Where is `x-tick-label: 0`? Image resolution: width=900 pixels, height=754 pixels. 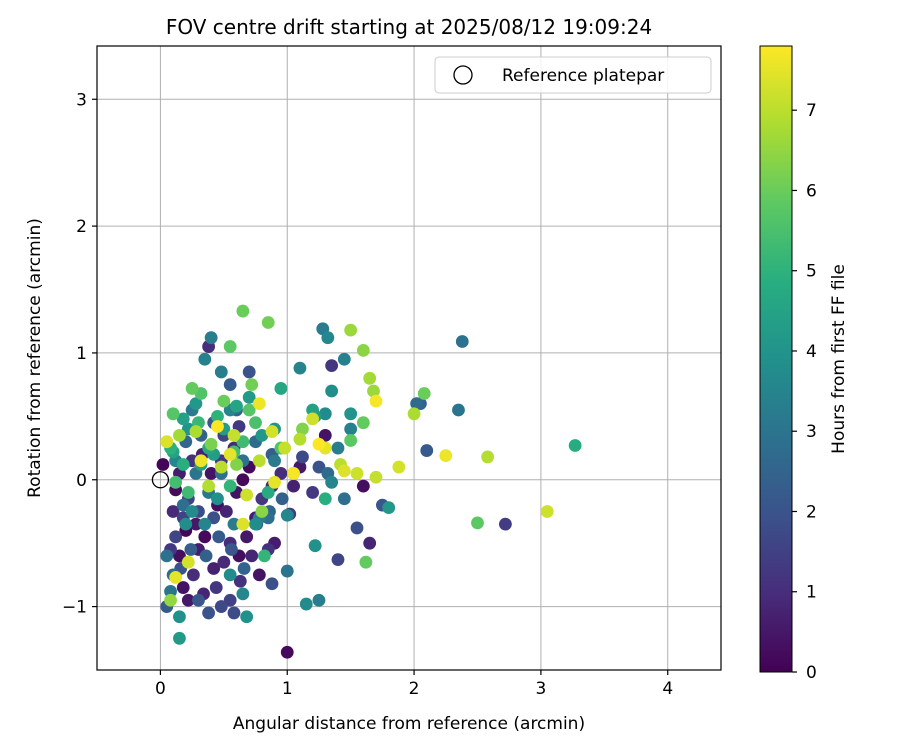 x-tick-label: 0 is located at coordinates (160, 689).